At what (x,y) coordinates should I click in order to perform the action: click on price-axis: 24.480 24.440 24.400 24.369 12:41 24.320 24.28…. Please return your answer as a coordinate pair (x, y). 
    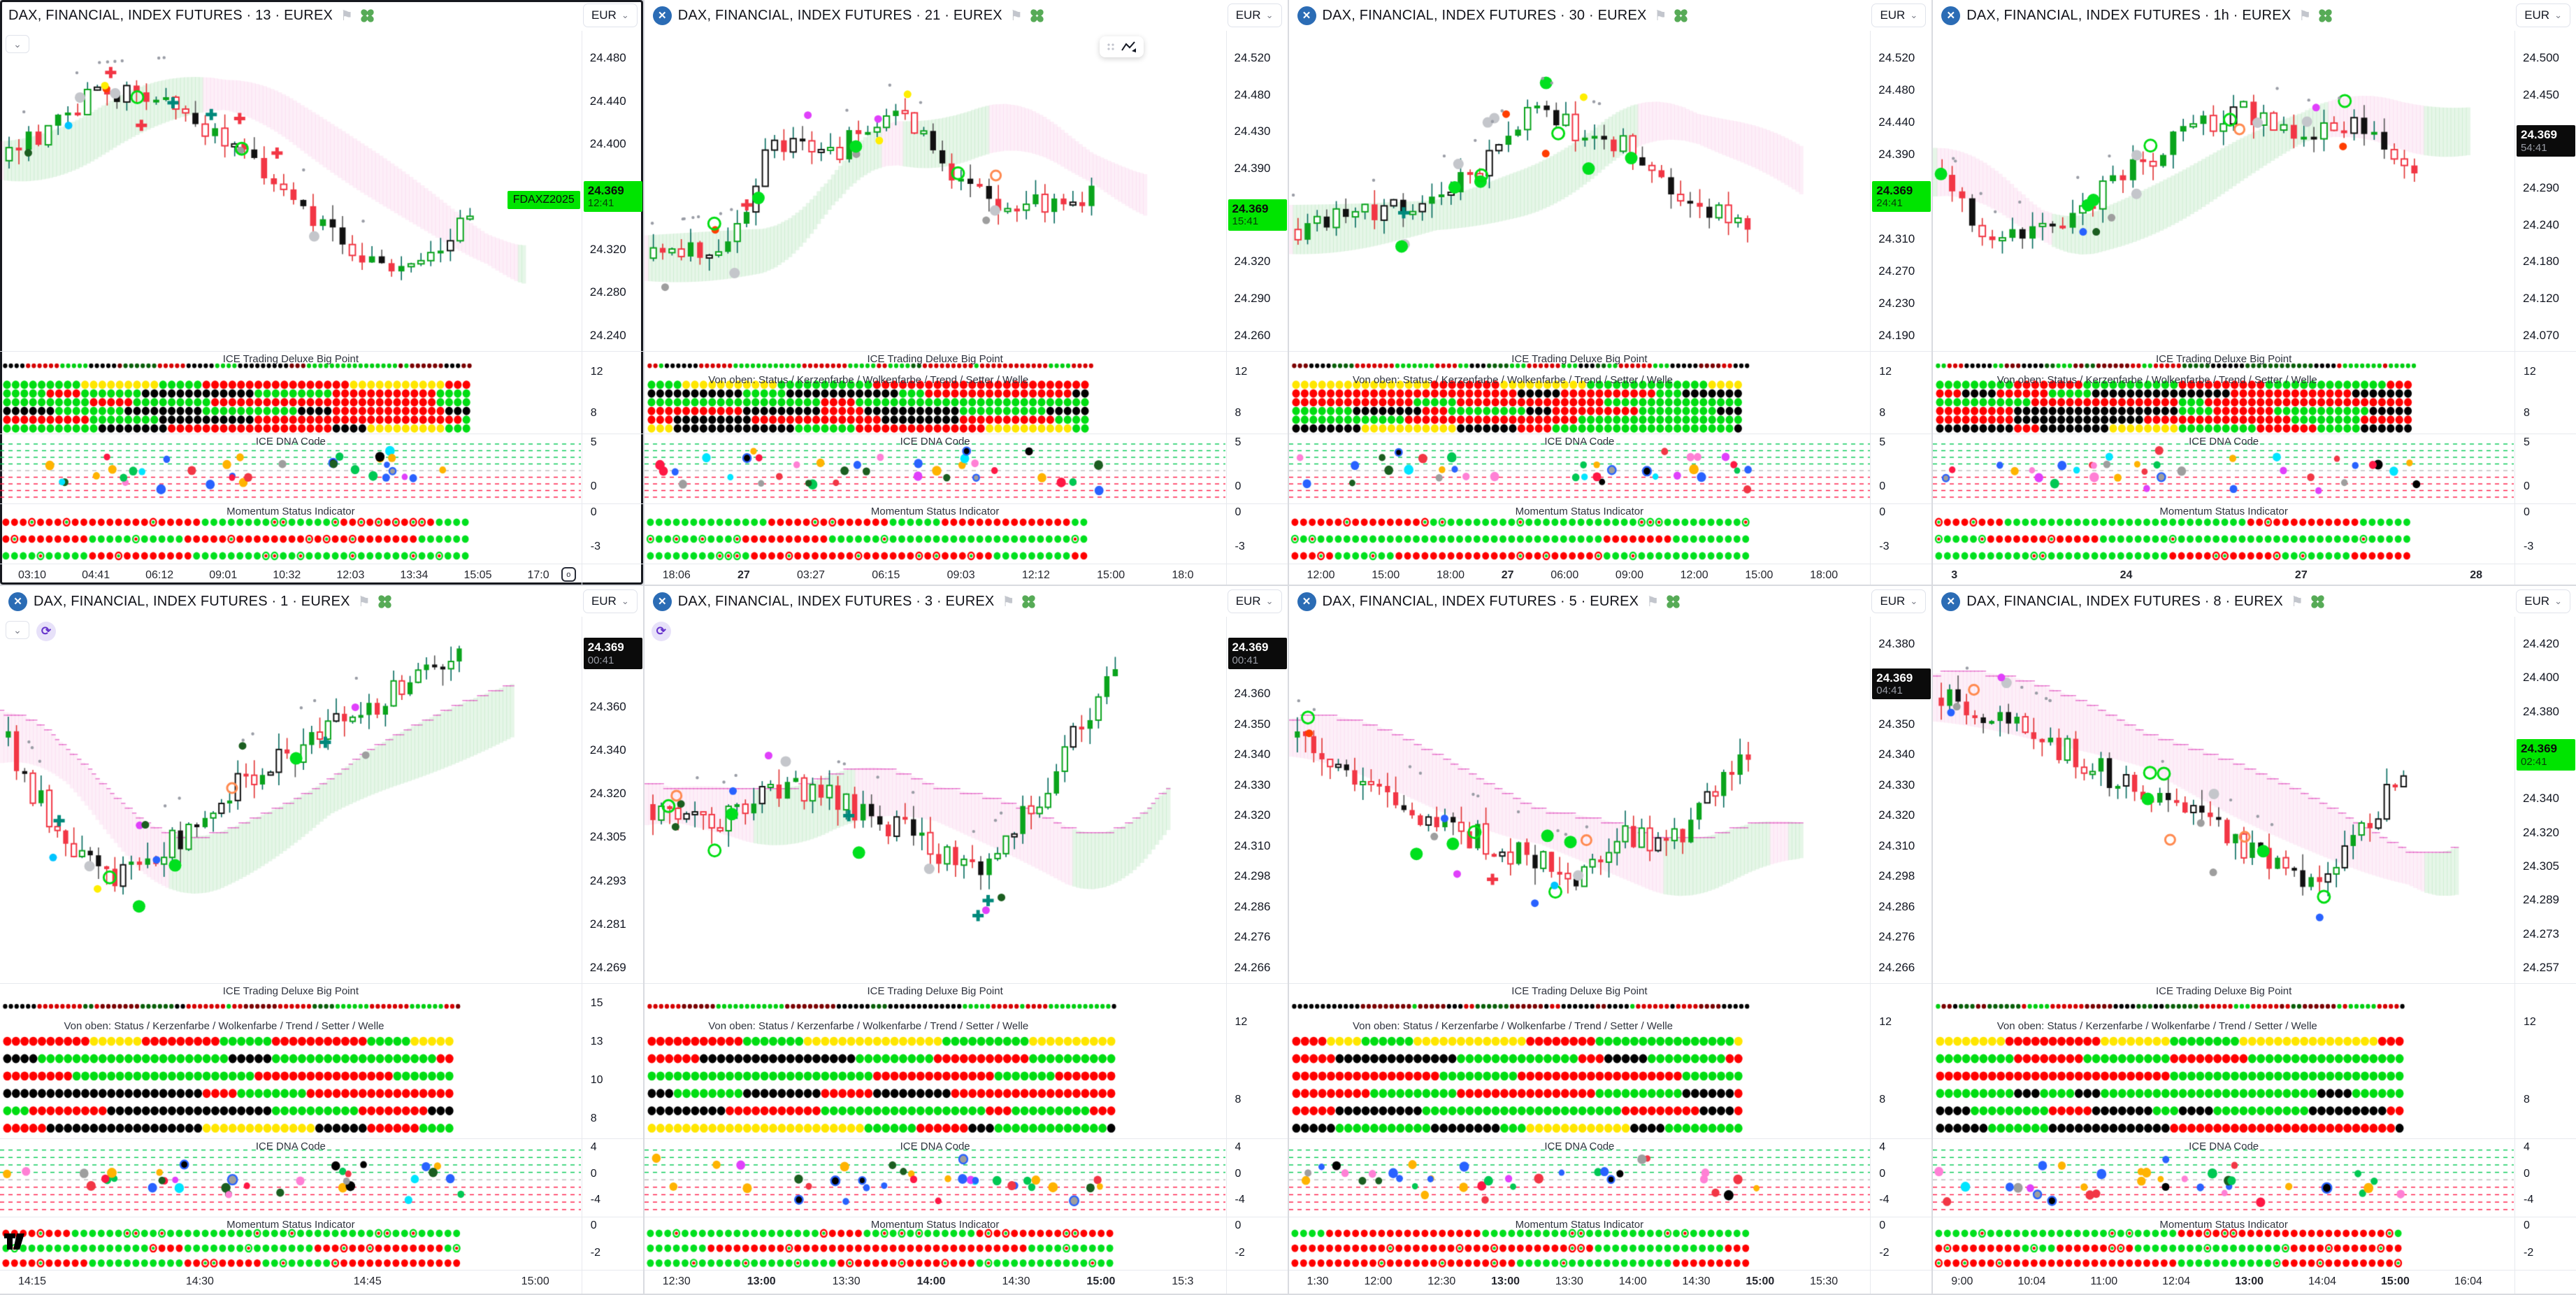
    Looking at the image, I should click on (612, 191).